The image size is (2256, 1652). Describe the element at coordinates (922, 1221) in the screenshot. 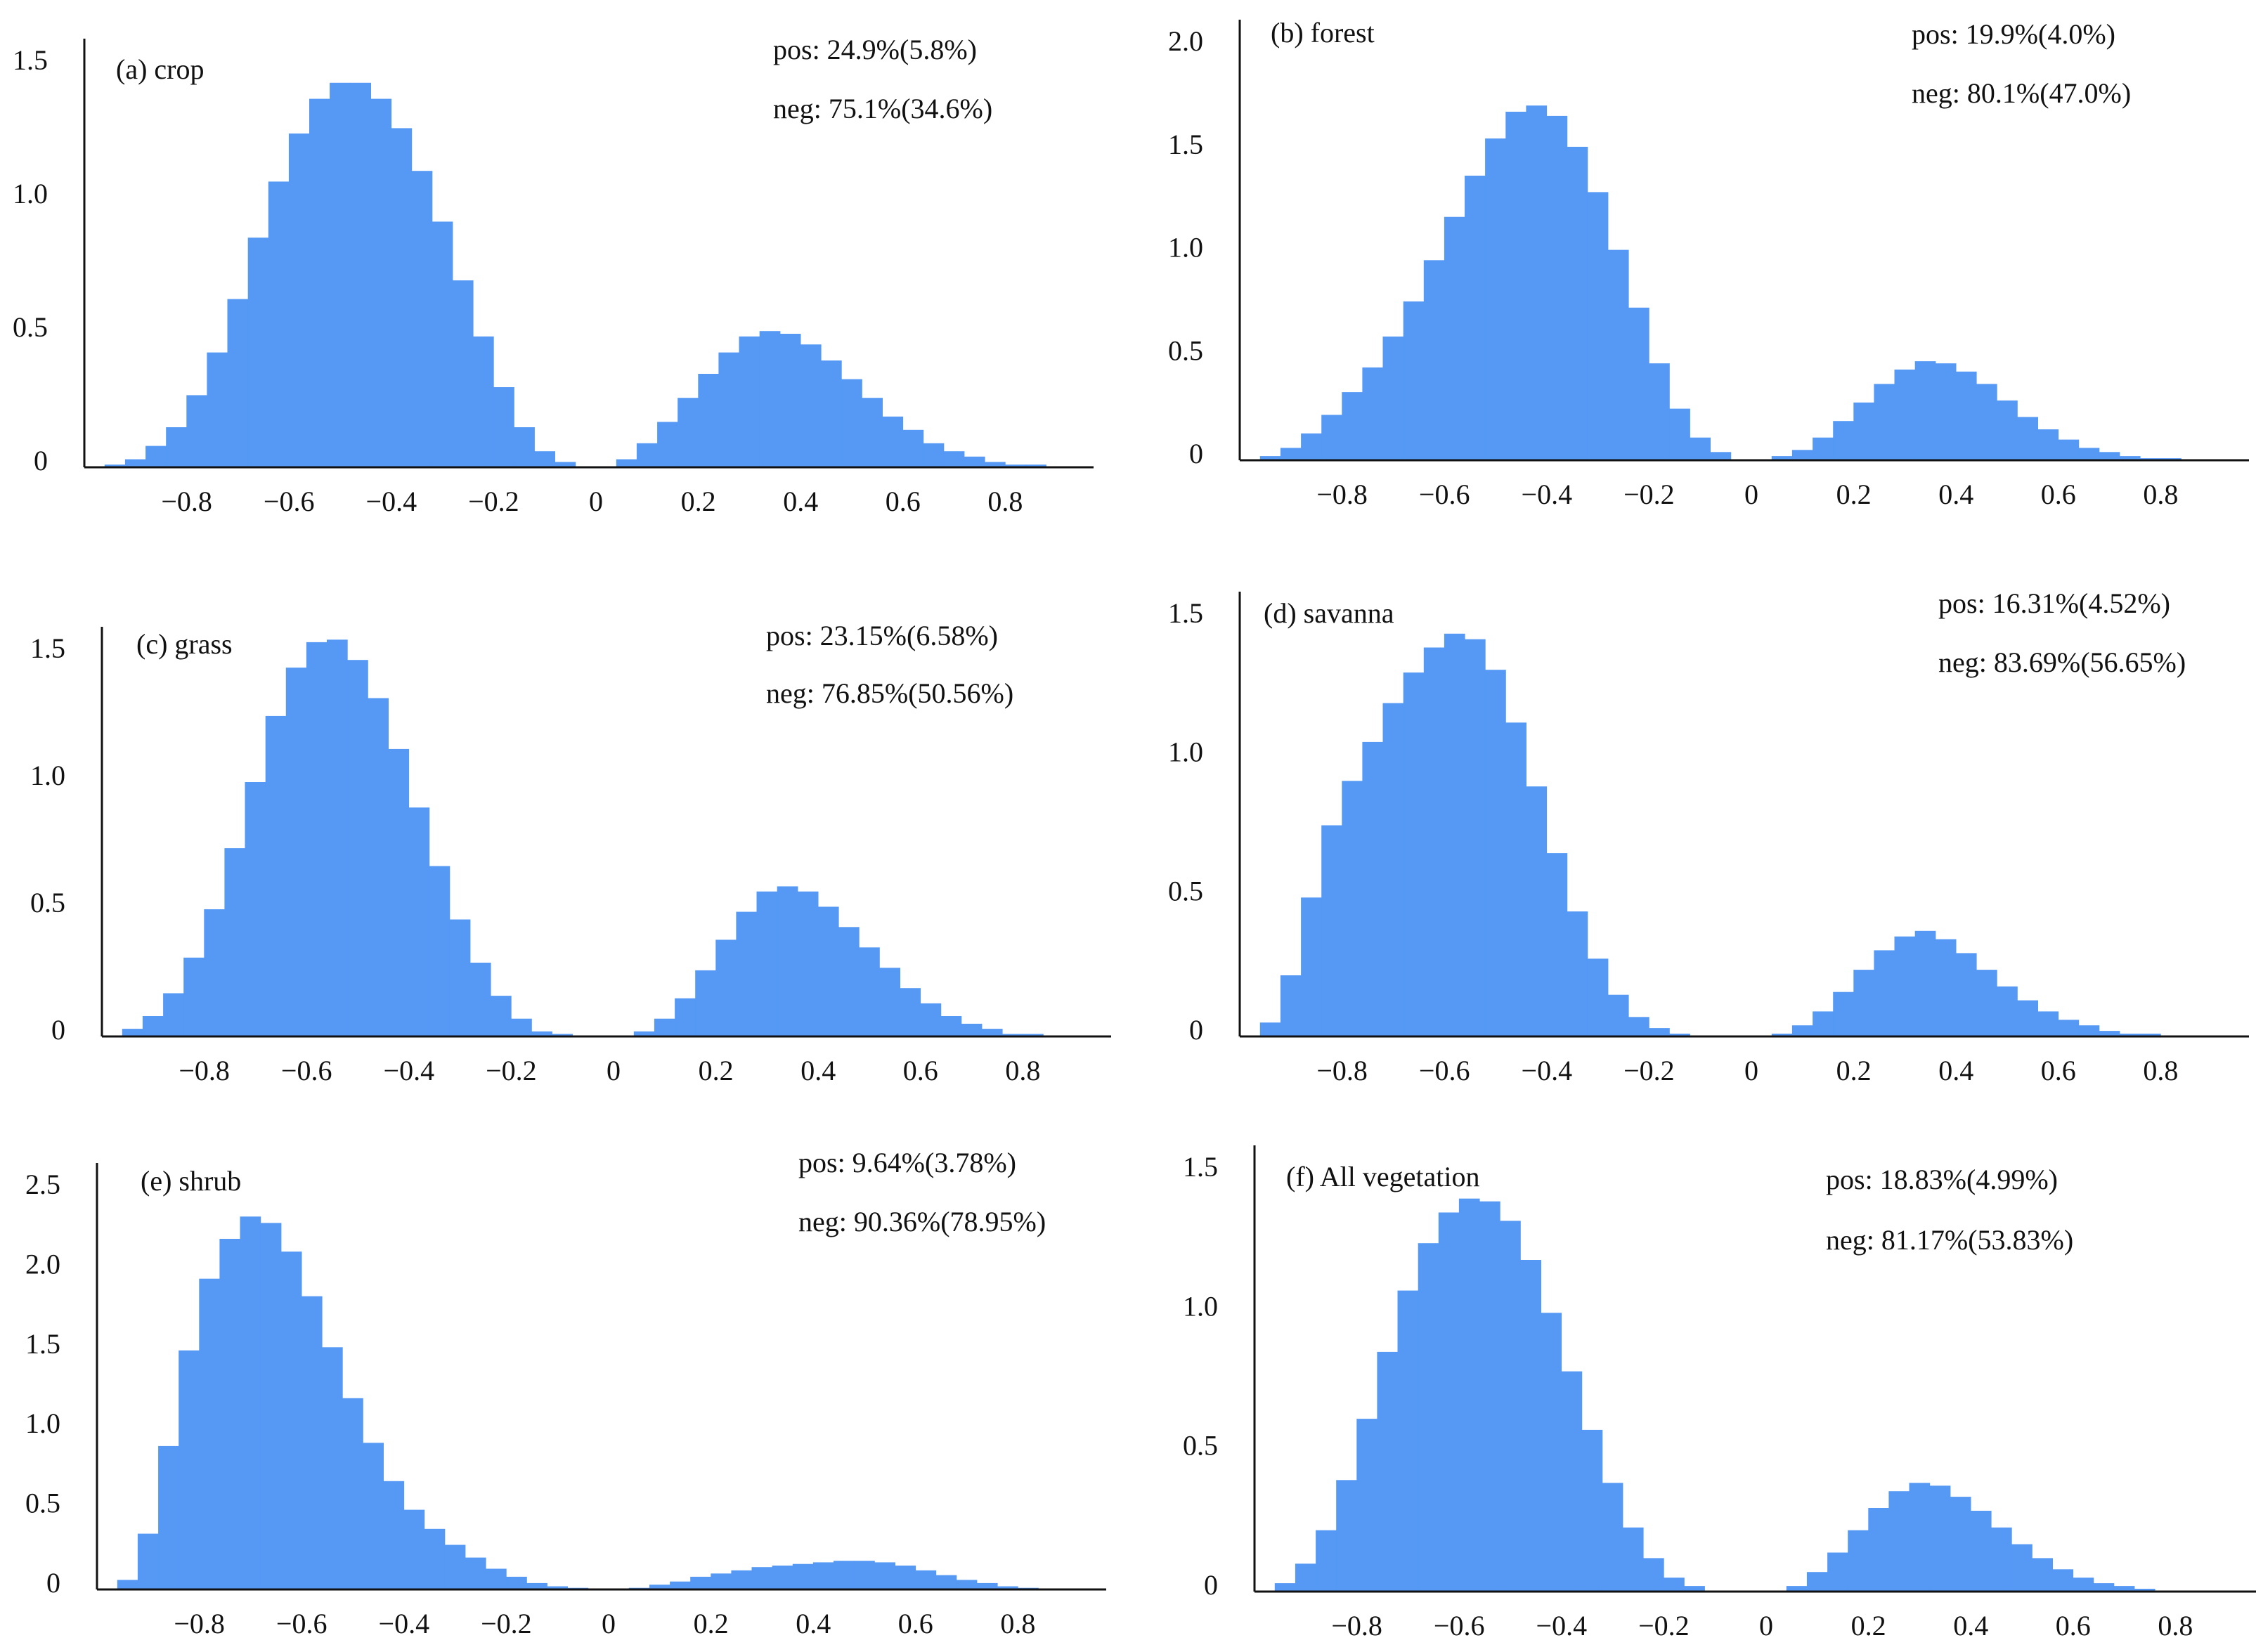

I see `neg-annotation: neg: 90.36%(78.95%)` at that location.